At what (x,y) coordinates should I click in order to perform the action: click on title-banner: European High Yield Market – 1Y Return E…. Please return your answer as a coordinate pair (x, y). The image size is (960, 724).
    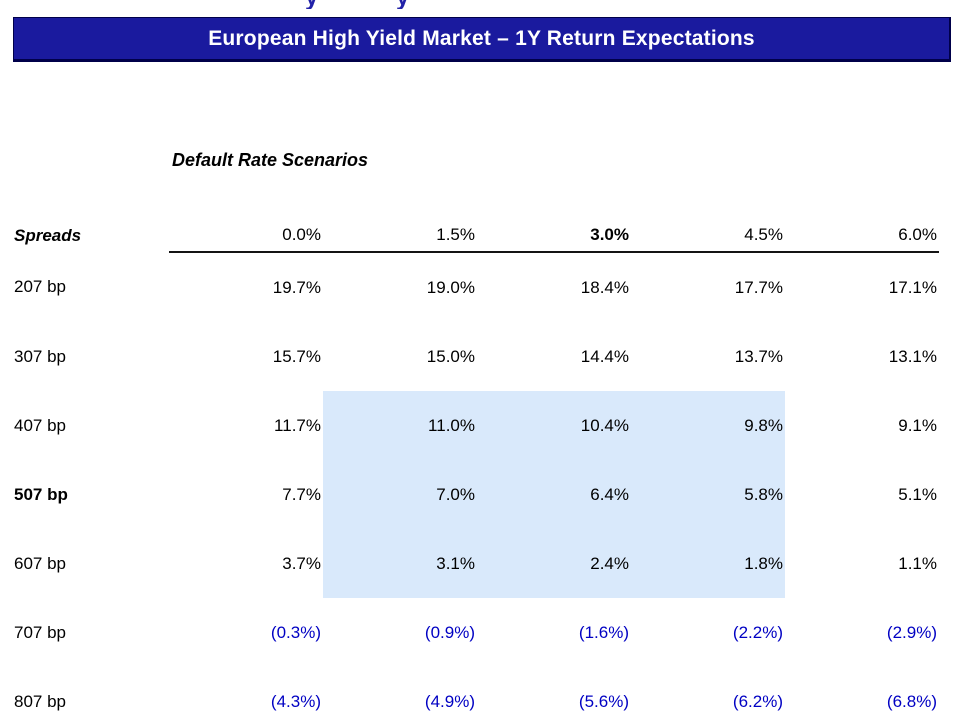
    Looking at the image, I should click on (482, 39).